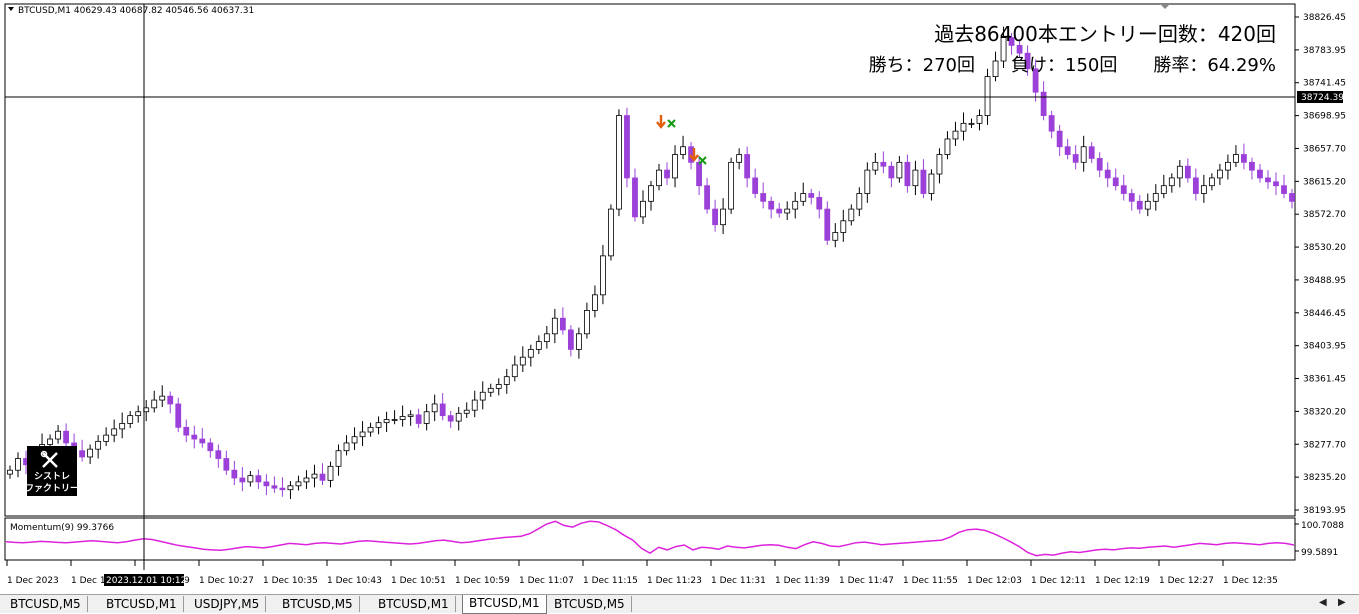 The width and height of the screenshot is (1359, 614). I want to click on crosshair-price-label: 38724.39, so click(1322, 98).